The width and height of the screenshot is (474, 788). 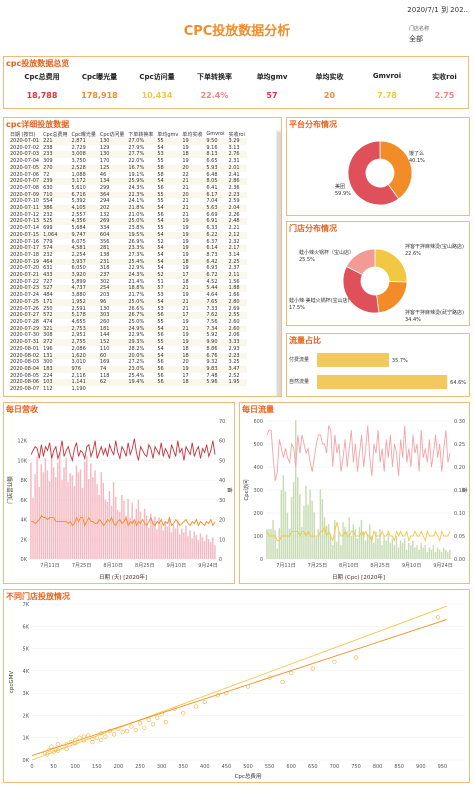 What do you see at coordinates (140, 248) in the screenshot?
I see `table-cell: 23.3%` at bounding box center [140, 248].